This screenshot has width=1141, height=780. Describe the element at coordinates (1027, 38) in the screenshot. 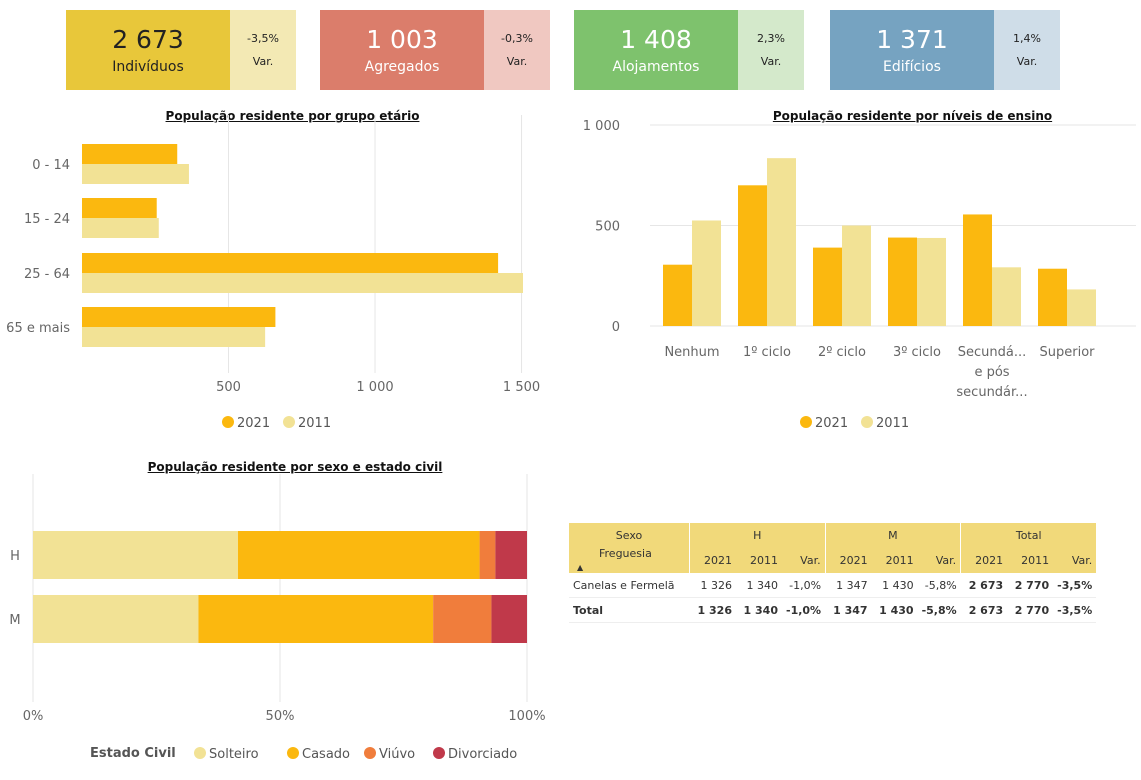

I see `kpi-variation-value: 1,4%` at that location.